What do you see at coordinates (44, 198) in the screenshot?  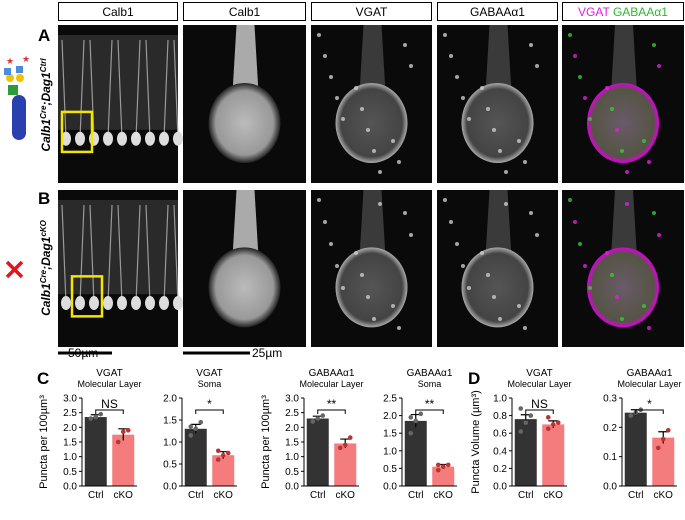 I see `row-letter: B` at bounding box center [44, 198].